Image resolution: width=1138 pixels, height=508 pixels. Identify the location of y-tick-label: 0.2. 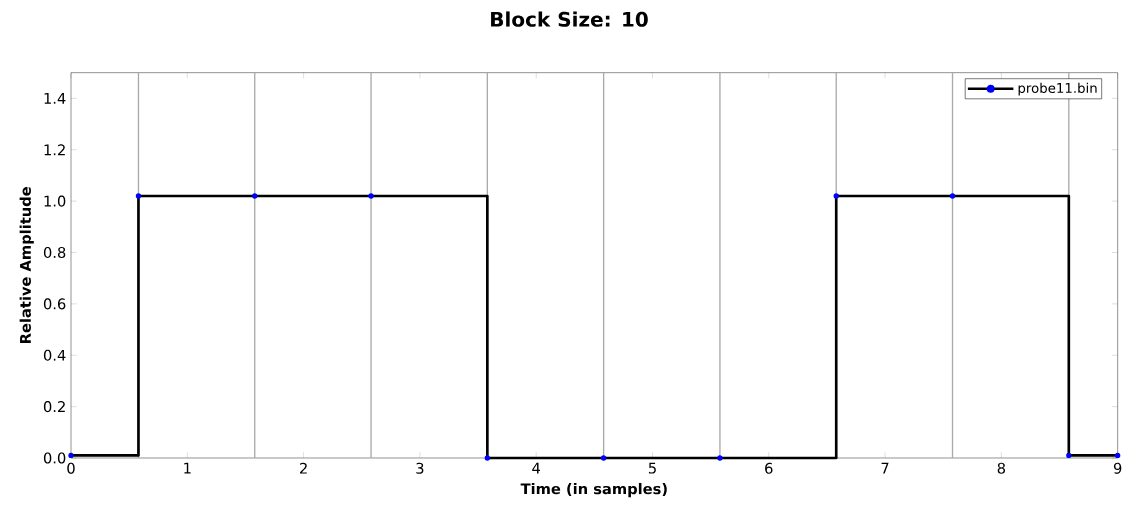
(54, 407).